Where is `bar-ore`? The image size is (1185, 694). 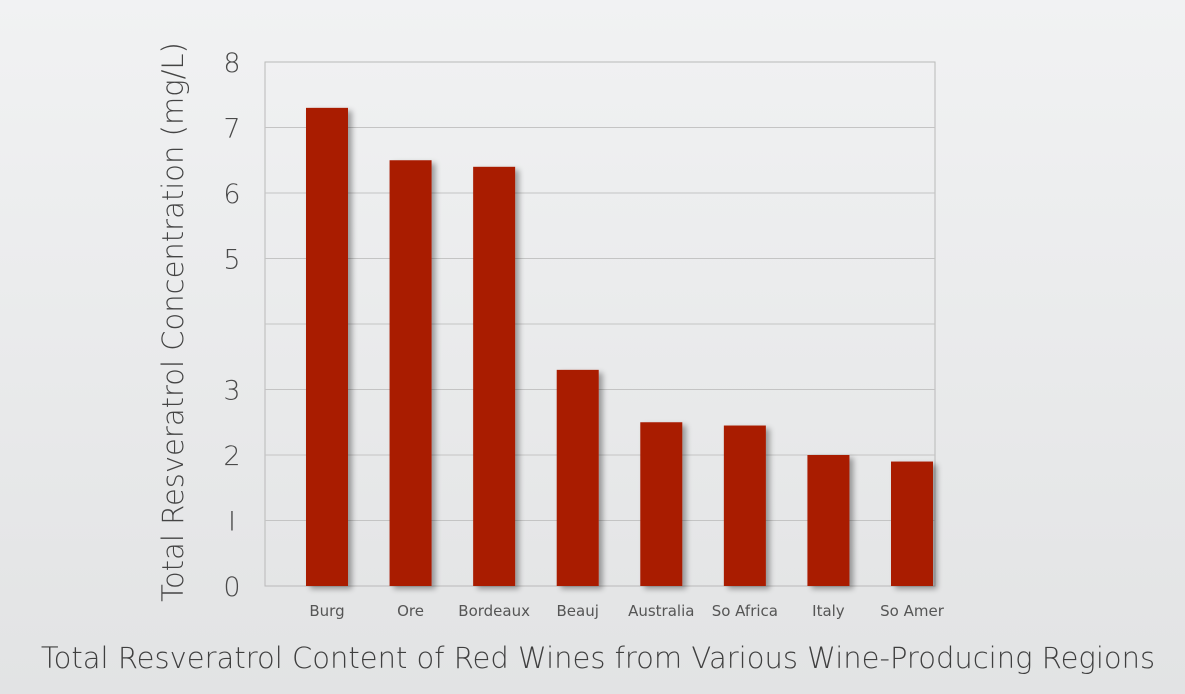 bar-ore is located at coordinates (410, 373).